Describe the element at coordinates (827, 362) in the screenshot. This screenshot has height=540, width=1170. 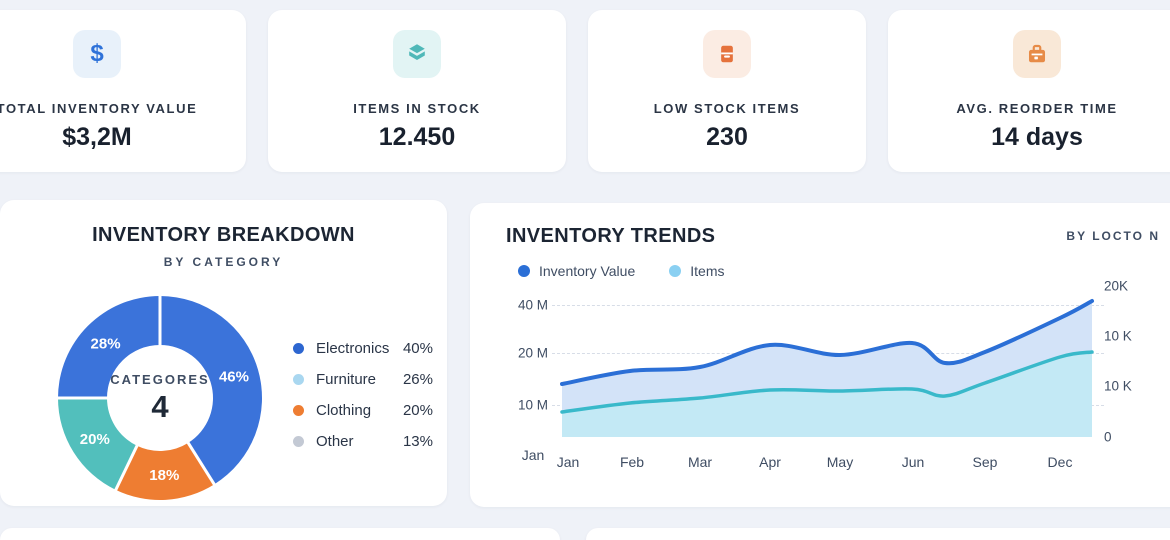
I see `trend-area-chart` at that location.